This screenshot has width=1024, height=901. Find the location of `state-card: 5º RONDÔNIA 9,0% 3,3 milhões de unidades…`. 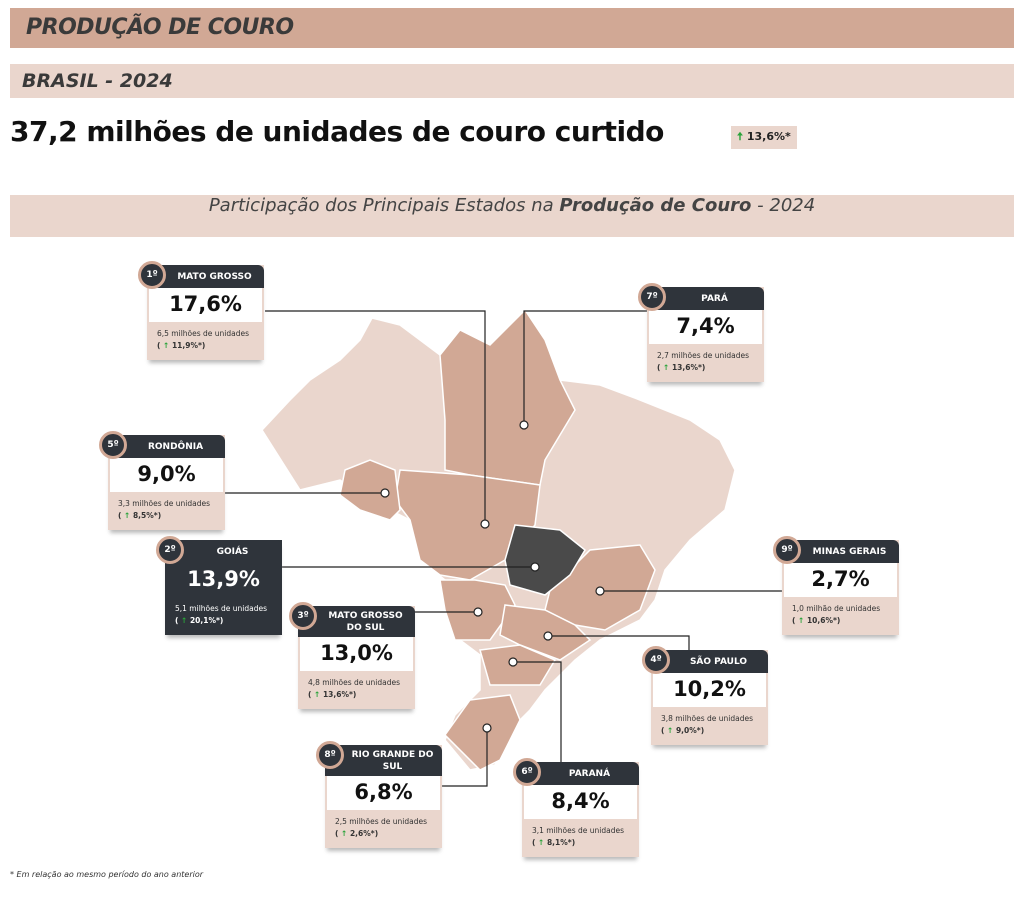

state-card: 5º RONDÔNIA 9,0% 3,3 milhões de unidades… is located at coordinates (162, 480).